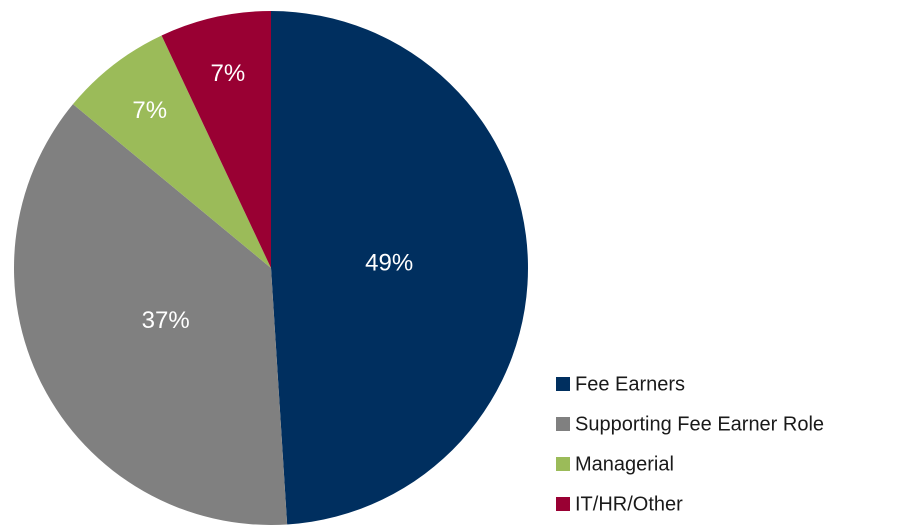 The width and height of the screenshot is (910, 525). I want to click on legend-text: Supporting Fee Earner Role, so click(699, 424).